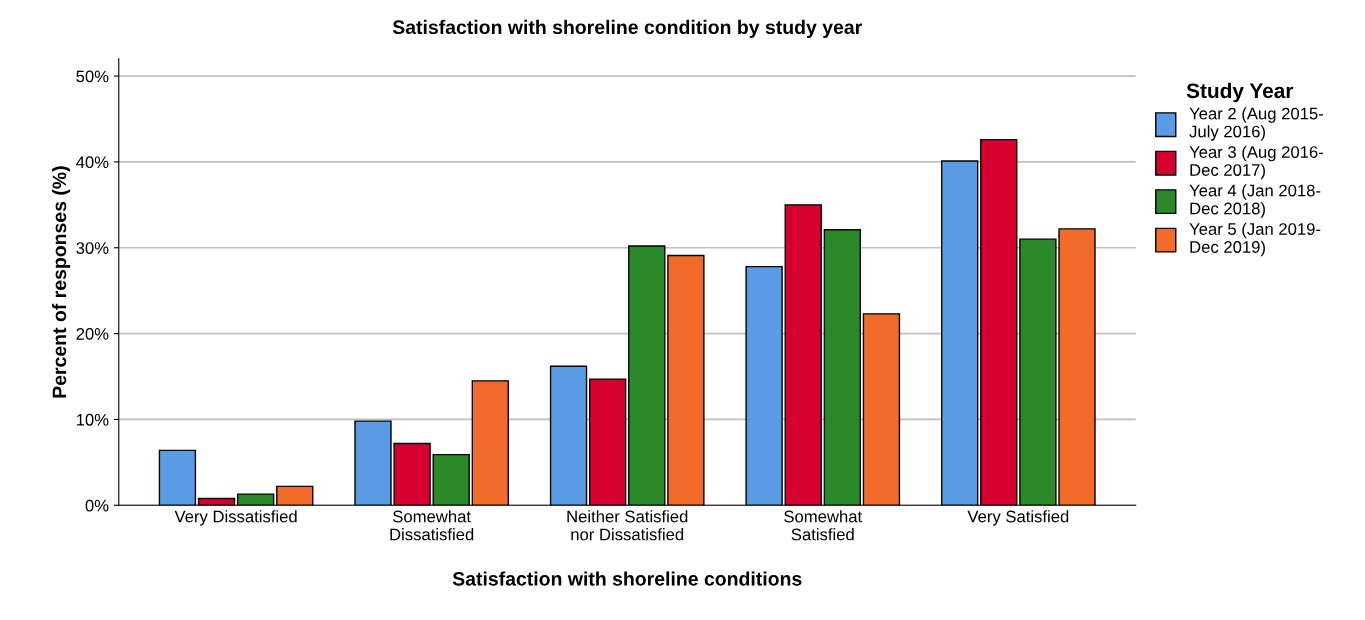  I want to click on y-tick-label: 20%, so click(92, 334).